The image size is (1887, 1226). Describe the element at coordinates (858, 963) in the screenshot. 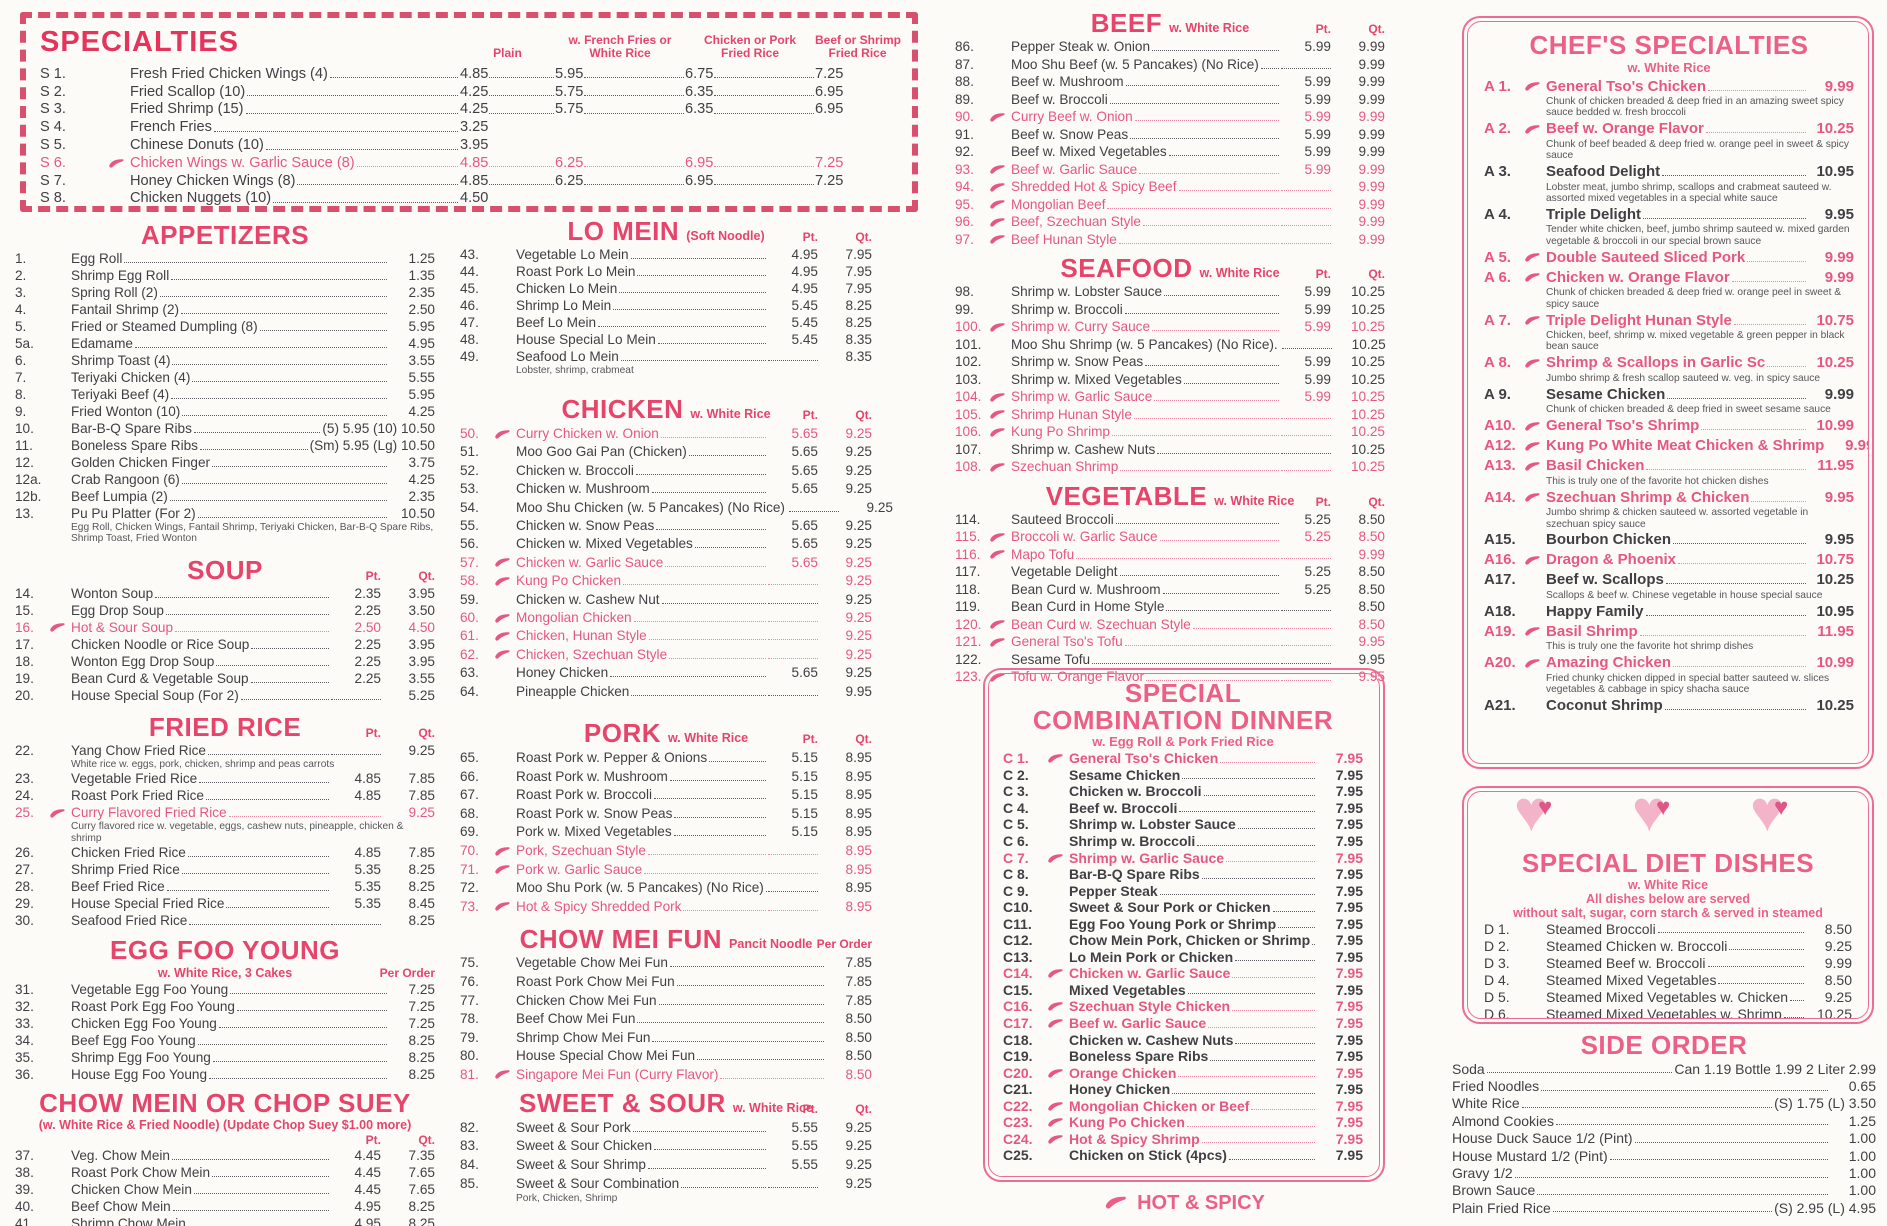

I see `item-price: 7.85` at that location.